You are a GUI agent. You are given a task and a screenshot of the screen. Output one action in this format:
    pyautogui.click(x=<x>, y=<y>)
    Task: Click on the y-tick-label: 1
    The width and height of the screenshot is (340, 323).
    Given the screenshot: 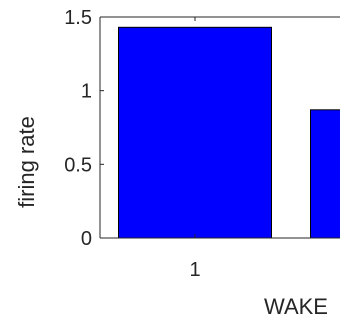 What is the action you would take?
    pyautogui.click(x=86, y=92)
    